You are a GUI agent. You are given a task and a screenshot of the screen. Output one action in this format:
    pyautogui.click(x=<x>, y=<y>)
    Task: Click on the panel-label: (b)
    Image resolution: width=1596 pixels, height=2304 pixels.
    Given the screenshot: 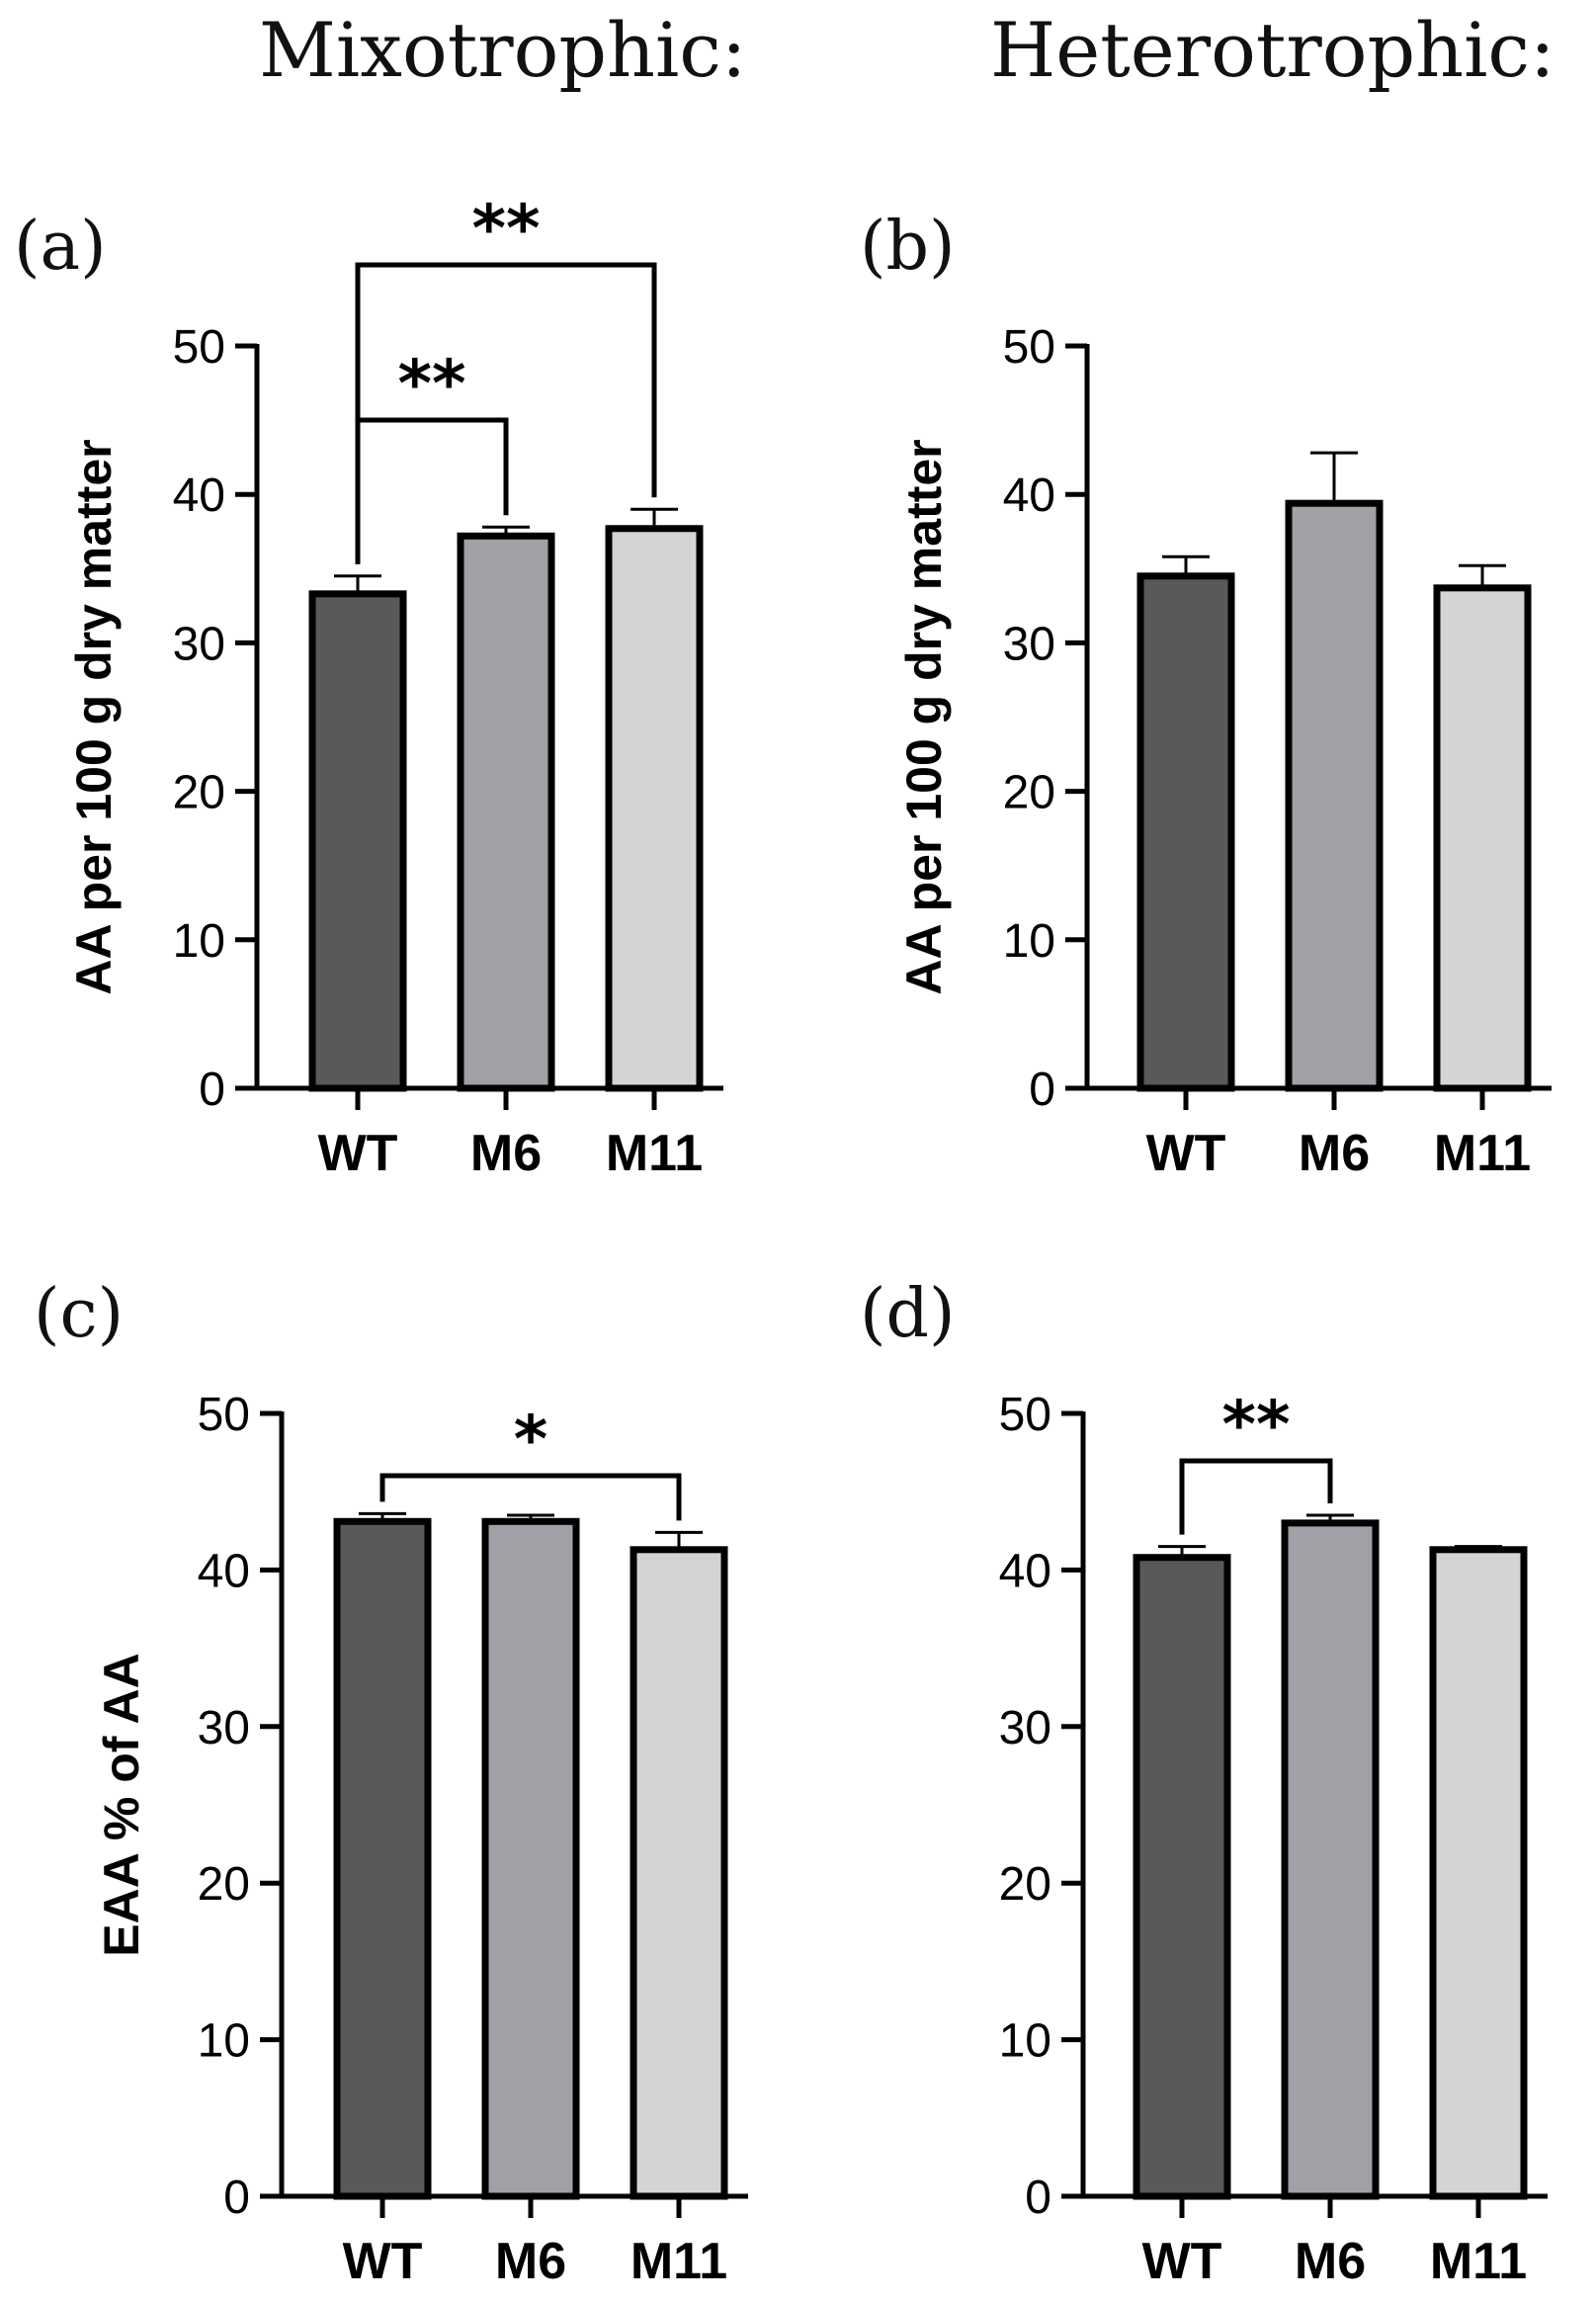 What is the action you would take?
    pyautogui.click(x=908, y=247)
    